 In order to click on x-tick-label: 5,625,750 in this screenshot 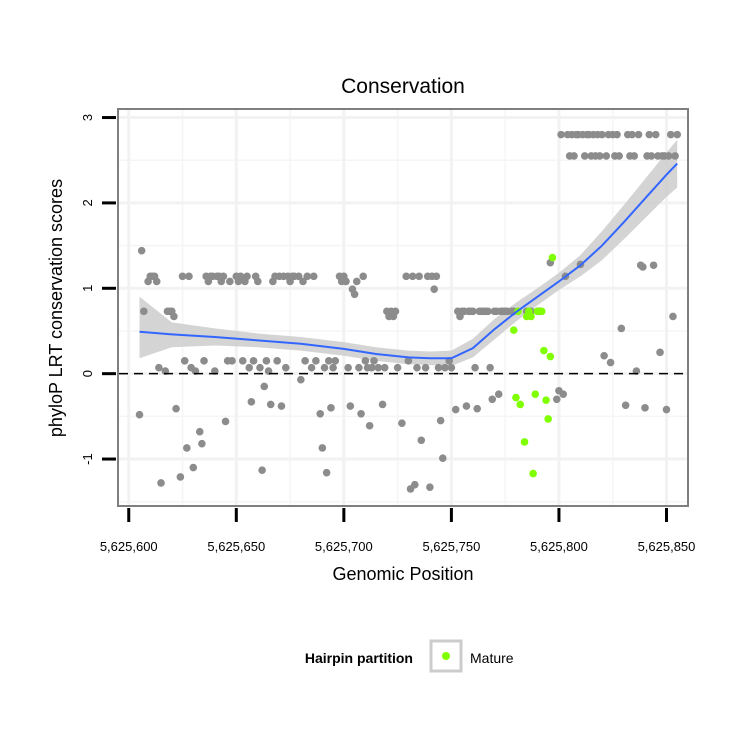, I will do `click(451, 546)`.